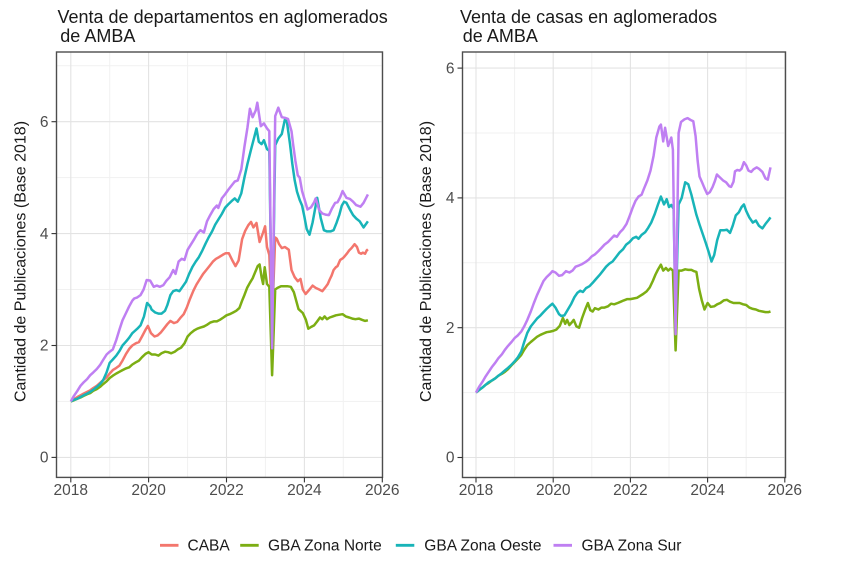  What do you see at coordinates (482, 546) in the screenshot?
I see `svg-text: GBA Zona Oeste` at bounding box center [482, 546].